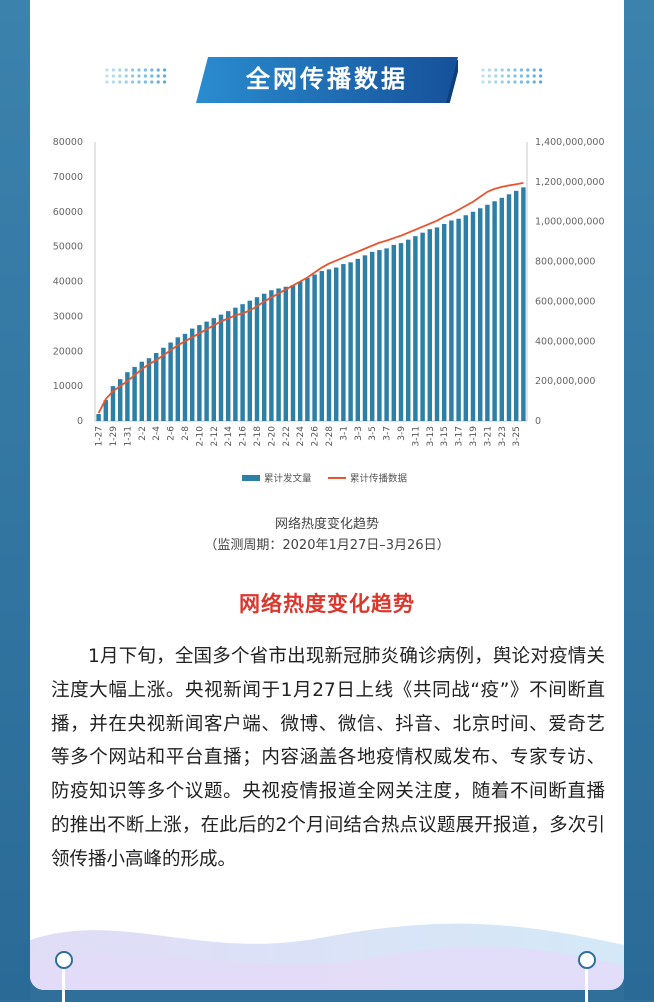  I want to click on x-tick-label: 2-24, so click(301, 436).